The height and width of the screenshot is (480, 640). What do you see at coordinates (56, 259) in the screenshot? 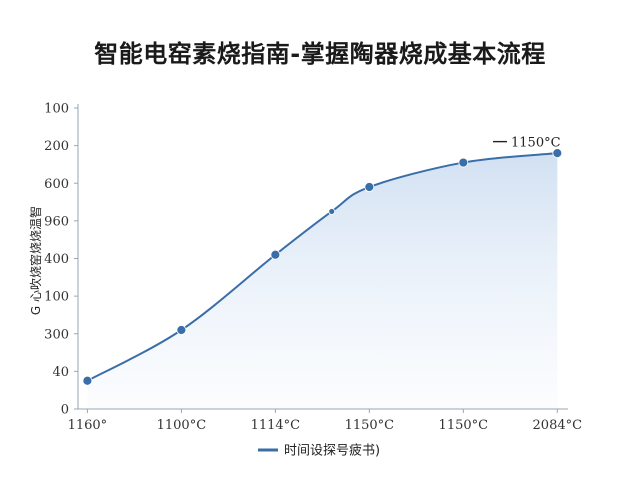
I see `y-tick-label: 400` at bounding box center [56, 259].